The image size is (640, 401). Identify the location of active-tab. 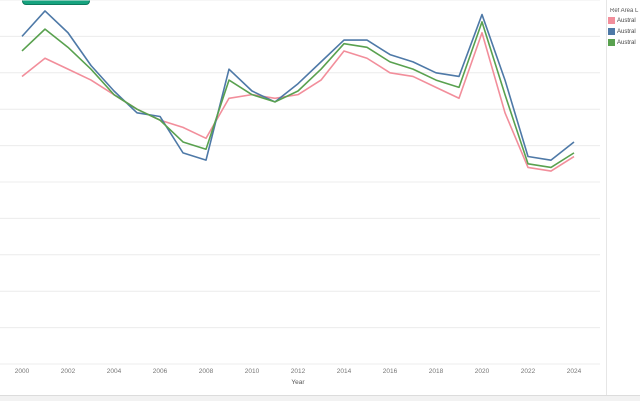
(56, 2).